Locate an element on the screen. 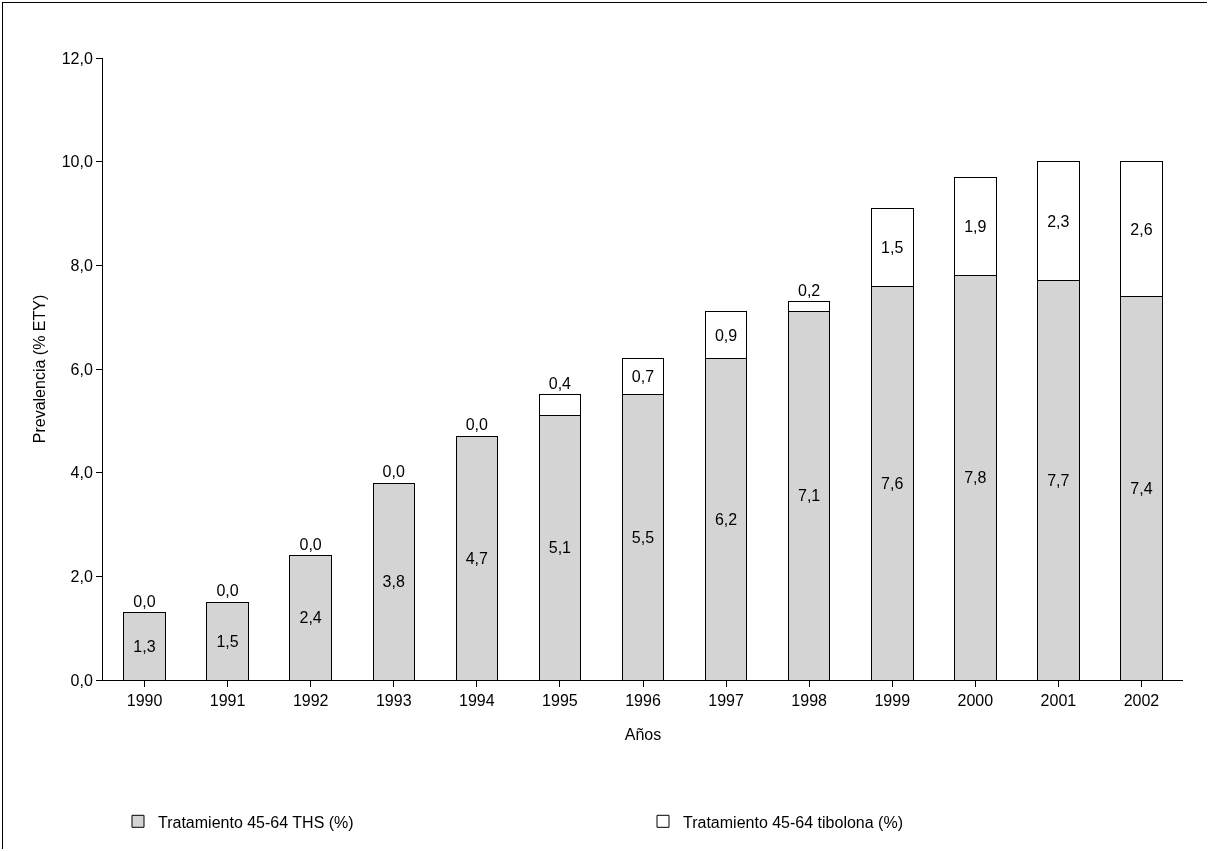 This screenshot has width=1209, height=851. legend-label: Tratamiento 45-64 THS (%) is located at coordinates (256, 822).